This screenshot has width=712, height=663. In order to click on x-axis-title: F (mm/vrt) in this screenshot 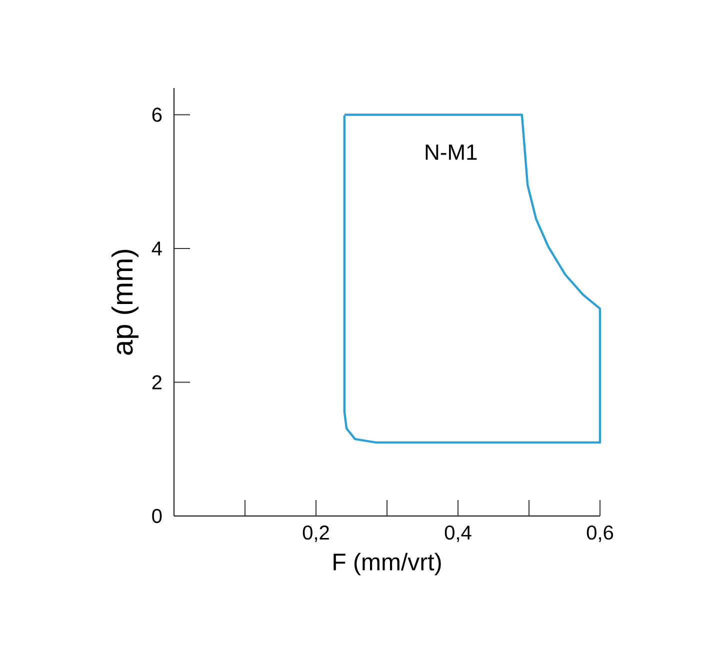, I will do `click(387, 564)`.